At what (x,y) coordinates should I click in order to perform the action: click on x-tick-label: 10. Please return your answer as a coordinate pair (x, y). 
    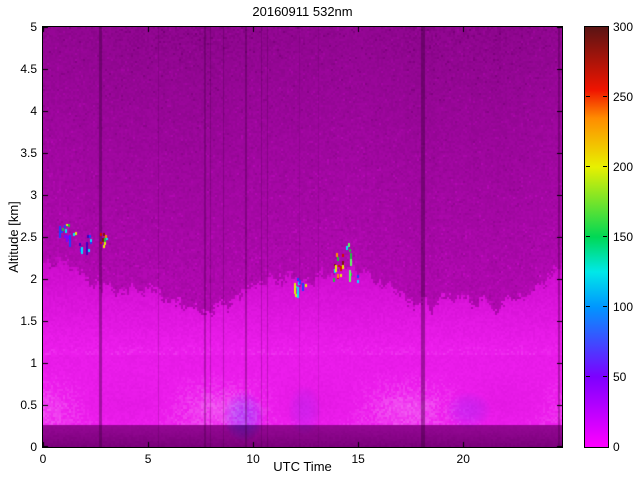
    Looking at the image, I should click on (253, 459).